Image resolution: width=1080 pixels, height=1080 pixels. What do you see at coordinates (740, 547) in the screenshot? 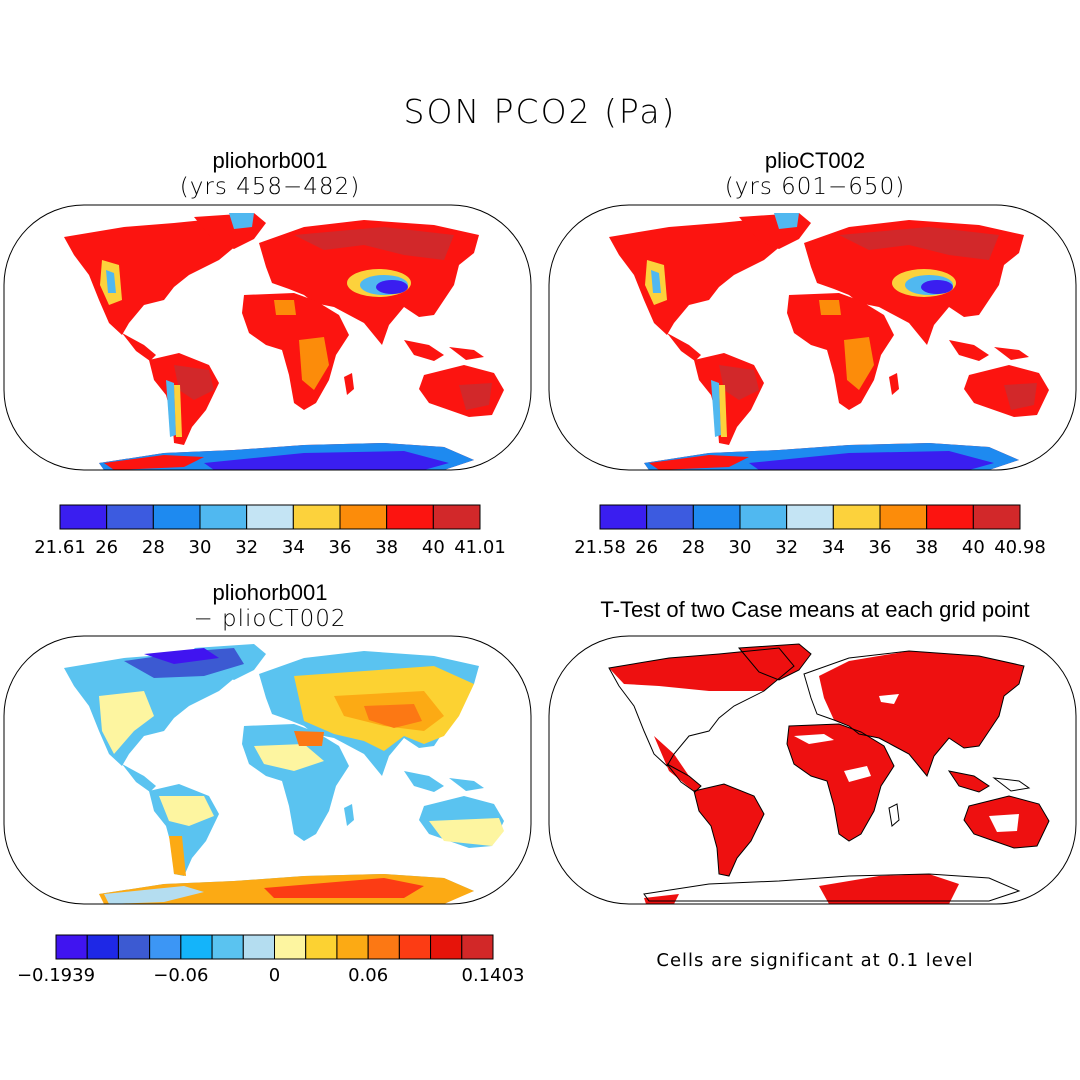
I see `colorbar-top-right-tick-label: 30` at bounding box center [740, 547].